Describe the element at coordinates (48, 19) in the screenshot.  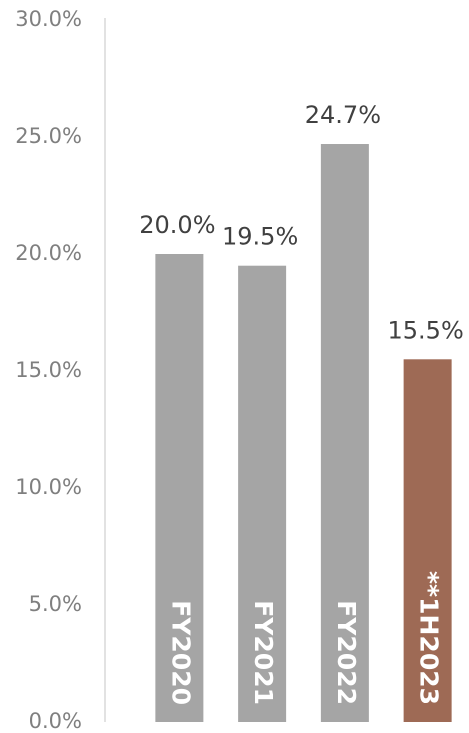
I see `y-tick-label: 30.0%` at that location.